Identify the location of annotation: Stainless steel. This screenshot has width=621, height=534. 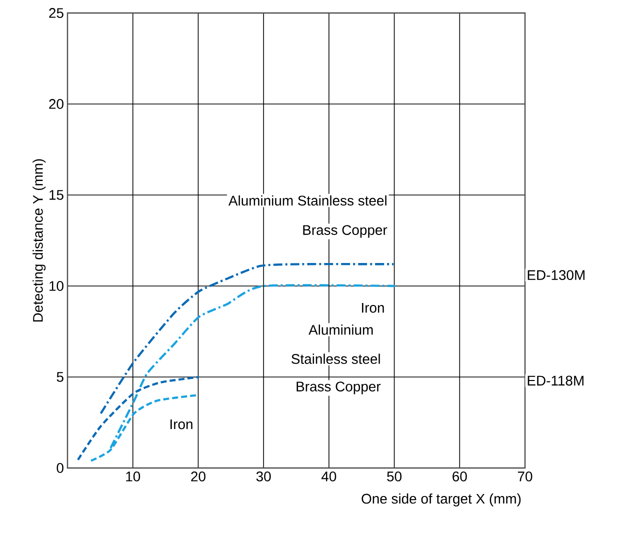
(336, 359).